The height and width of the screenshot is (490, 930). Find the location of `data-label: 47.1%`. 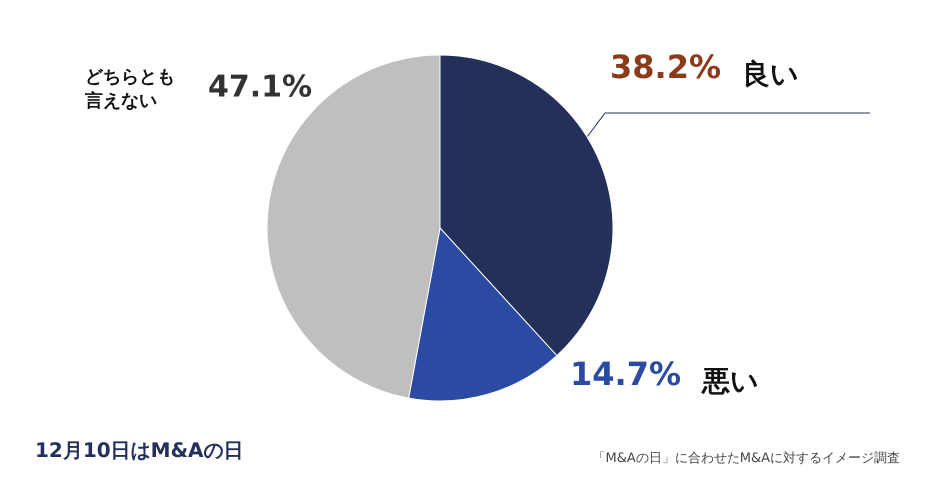

data-label: 47.1% is located at coordinates (260, 87).